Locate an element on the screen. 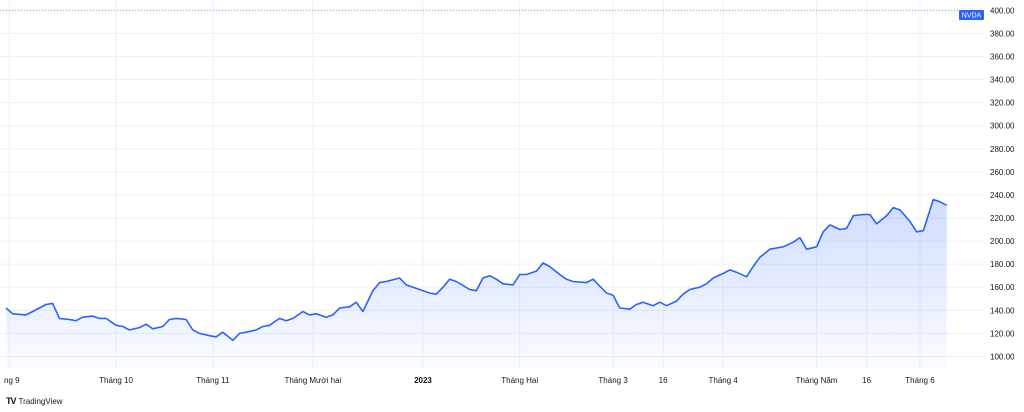  tradingview-label: TradingView is located at coordinates (40, 401).